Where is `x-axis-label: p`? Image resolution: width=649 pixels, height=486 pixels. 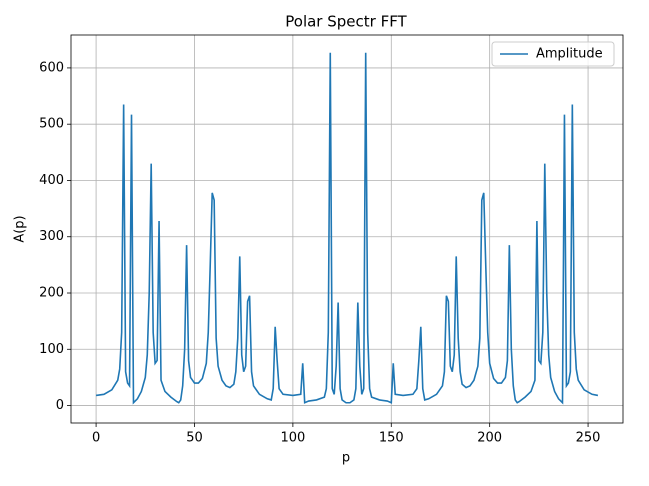
x-axis-label: p is located at coordinates (346, 458).